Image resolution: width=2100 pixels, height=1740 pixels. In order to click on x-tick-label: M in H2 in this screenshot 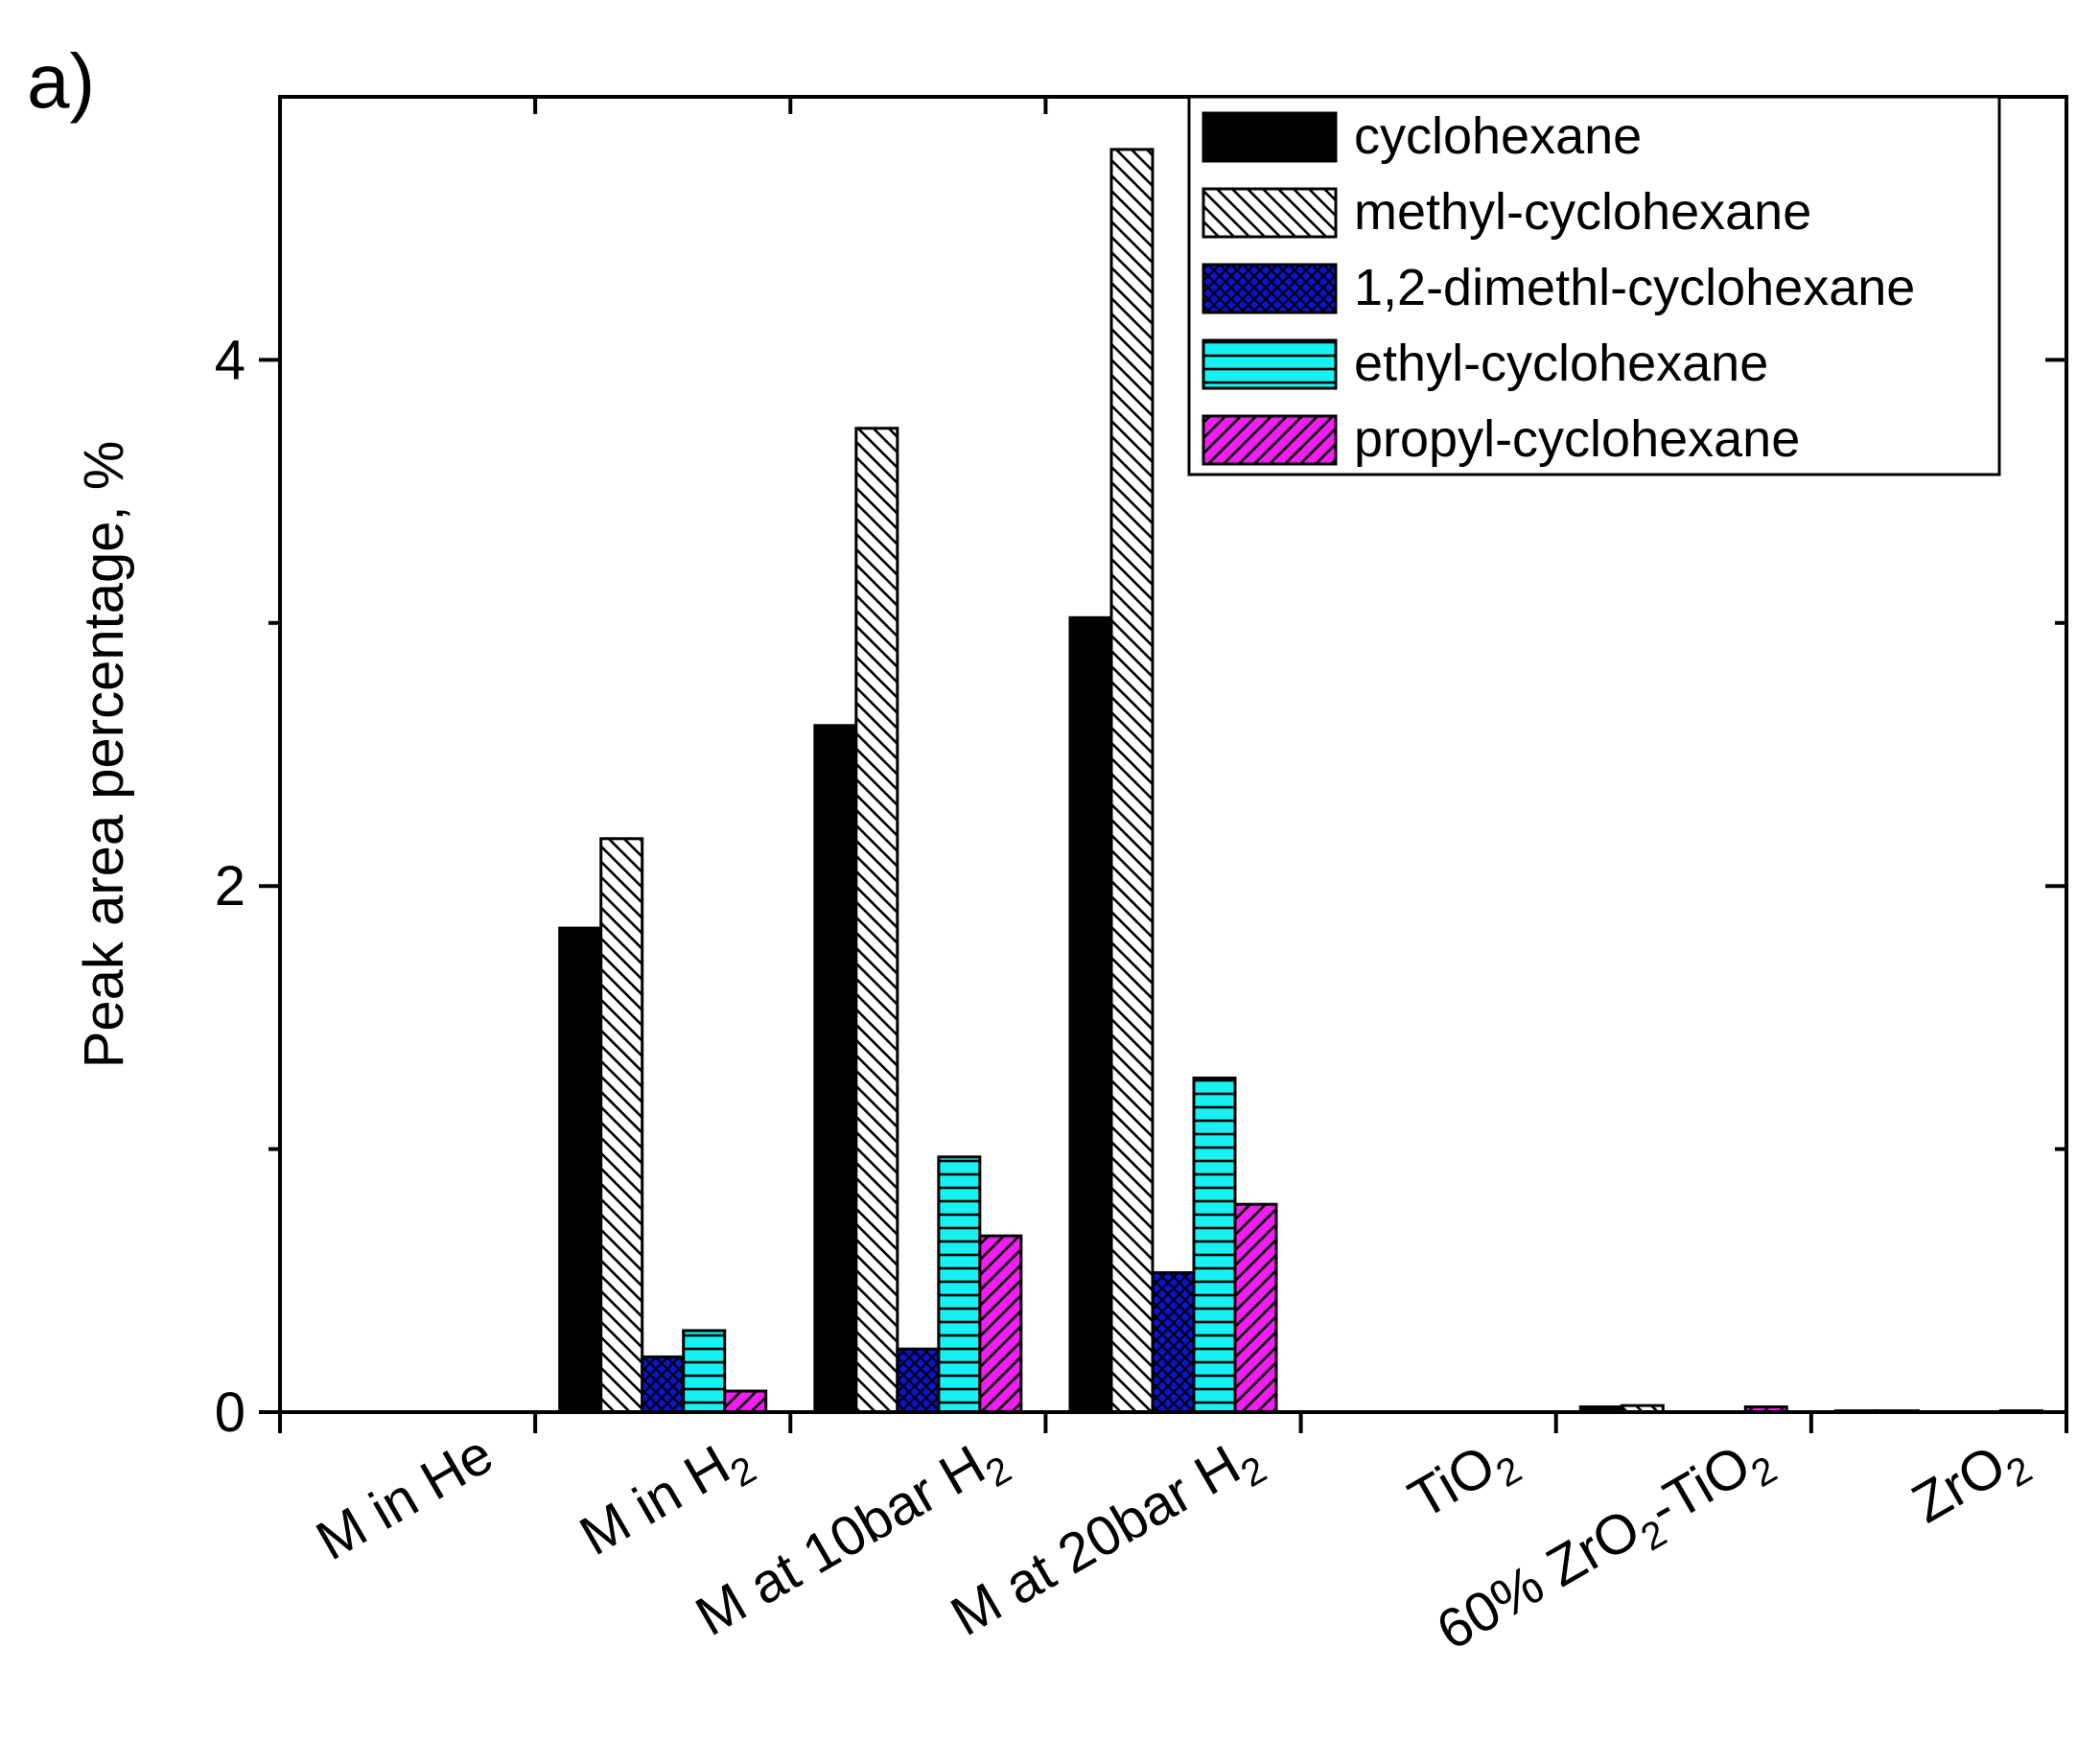, I will do `click(666, 1499)`.